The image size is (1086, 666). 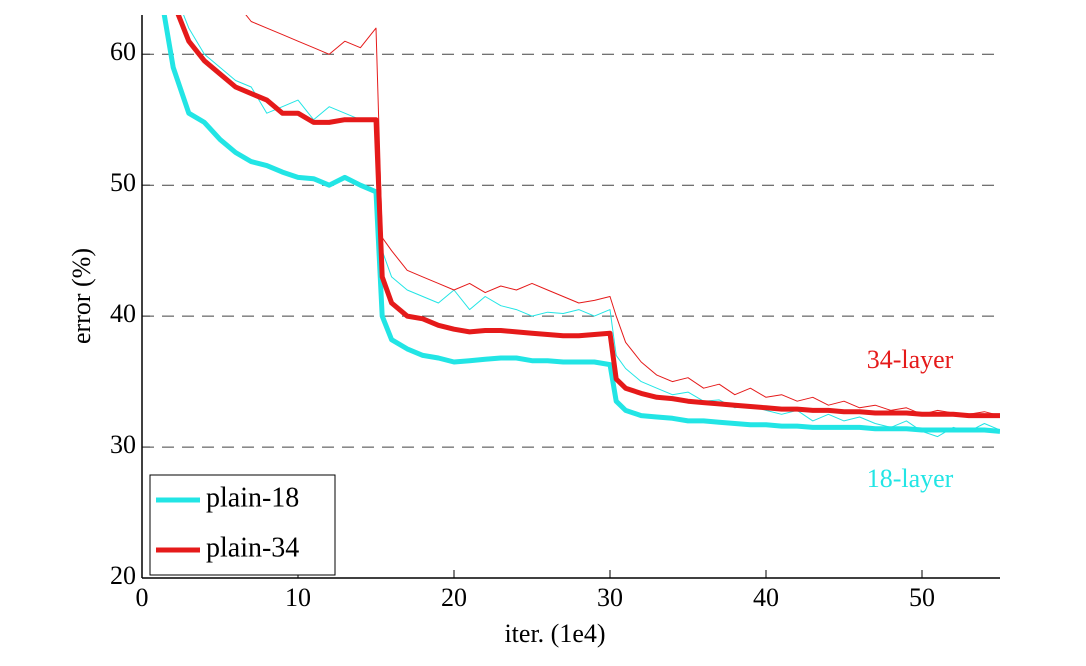 What do you see at coordinates (298, 597) in the screenshot?
I see `x-tick-label: 10` at bounding box center [298, 597].